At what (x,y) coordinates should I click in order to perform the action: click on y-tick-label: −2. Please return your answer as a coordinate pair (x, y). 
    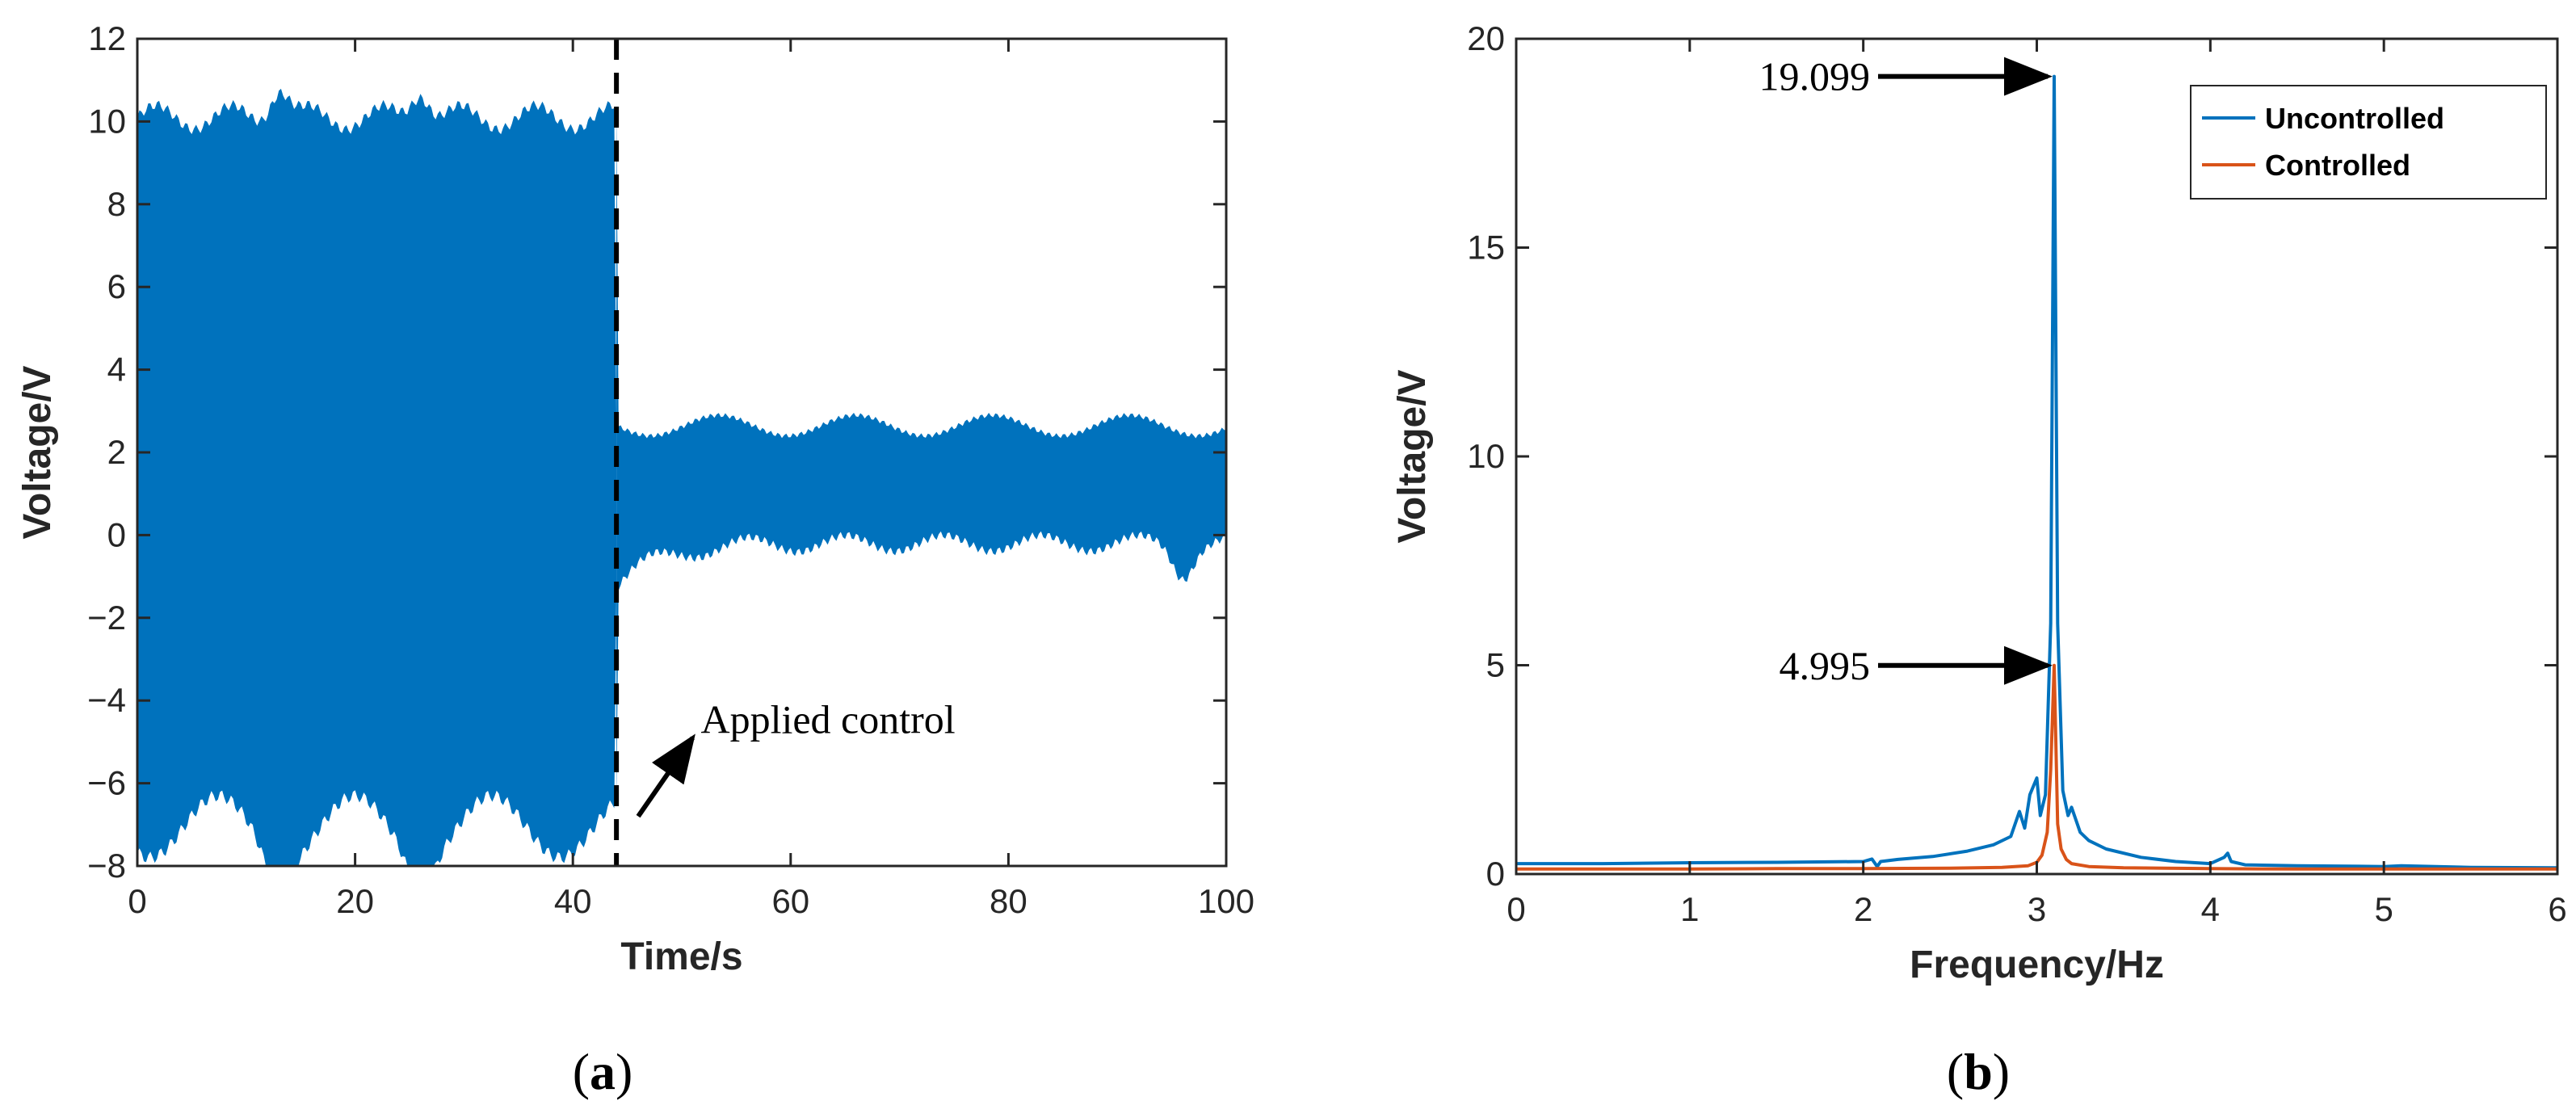
    Looking at the image, I should click on (107, 618).